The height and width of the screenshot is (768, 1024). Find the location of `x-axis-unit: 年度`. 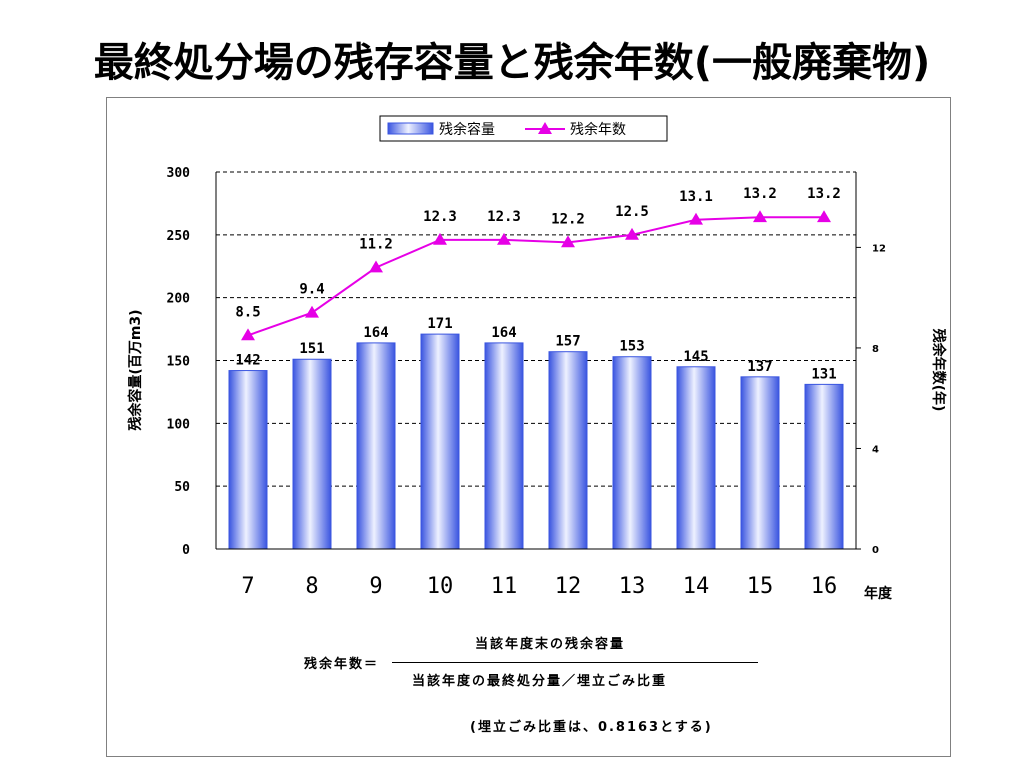

x-axis-unit: 年度 is located at coordinates (878, 593).